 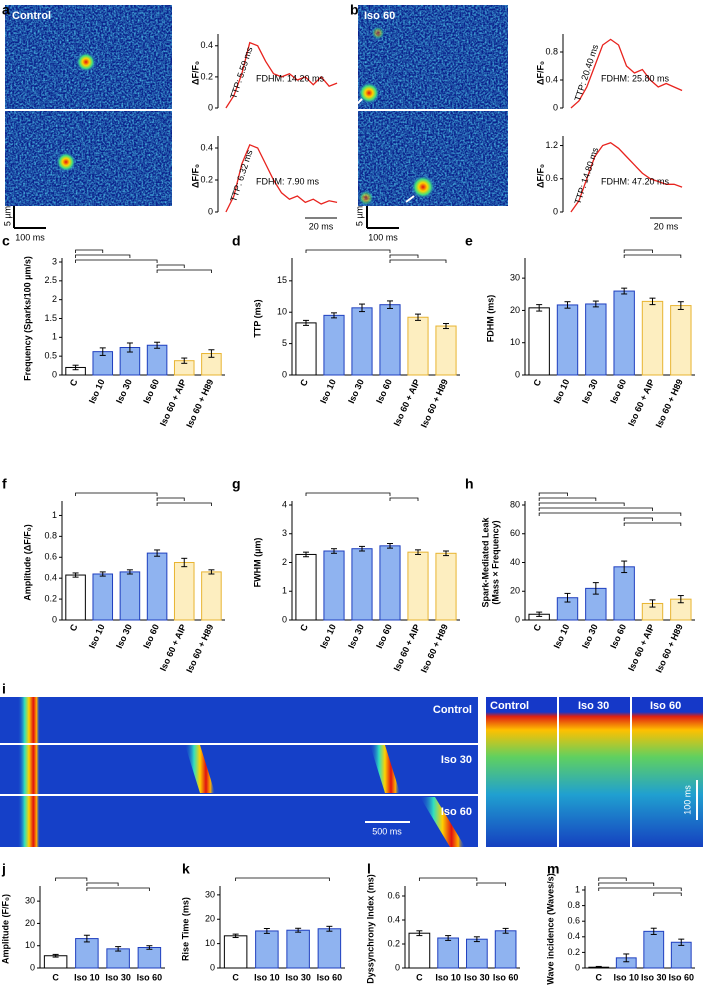 I want to click on y-axis-label: Dyssynchrony Index (ms), so click(x=370, y=929).